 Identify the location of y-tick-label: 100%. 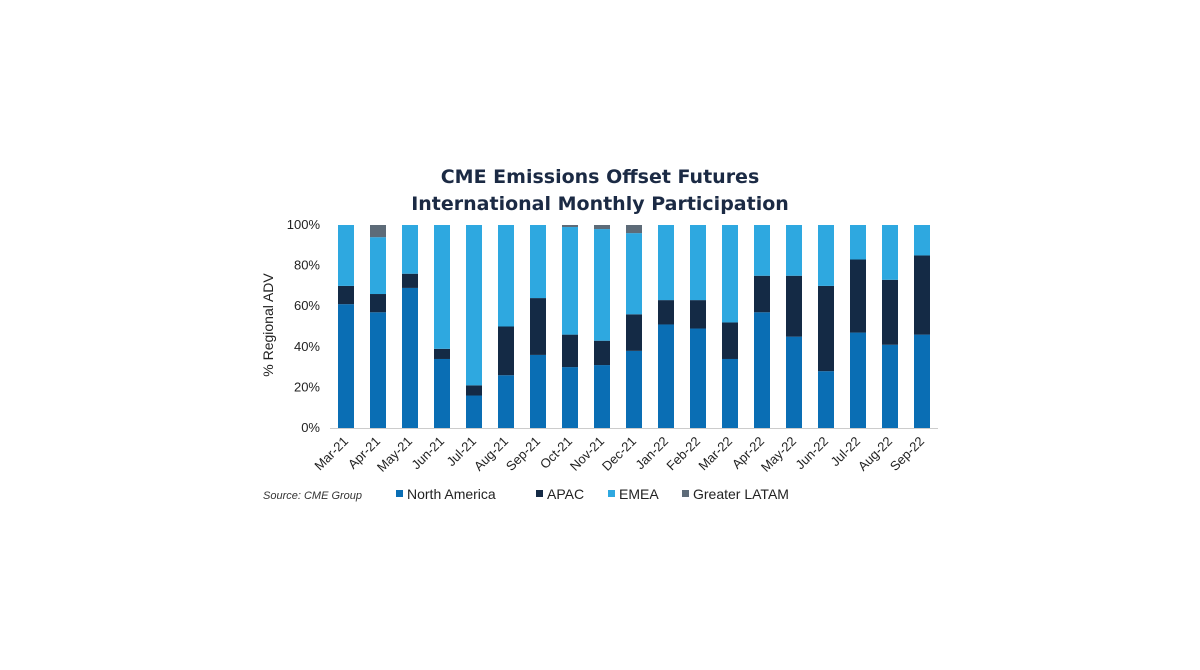
(304, 224).